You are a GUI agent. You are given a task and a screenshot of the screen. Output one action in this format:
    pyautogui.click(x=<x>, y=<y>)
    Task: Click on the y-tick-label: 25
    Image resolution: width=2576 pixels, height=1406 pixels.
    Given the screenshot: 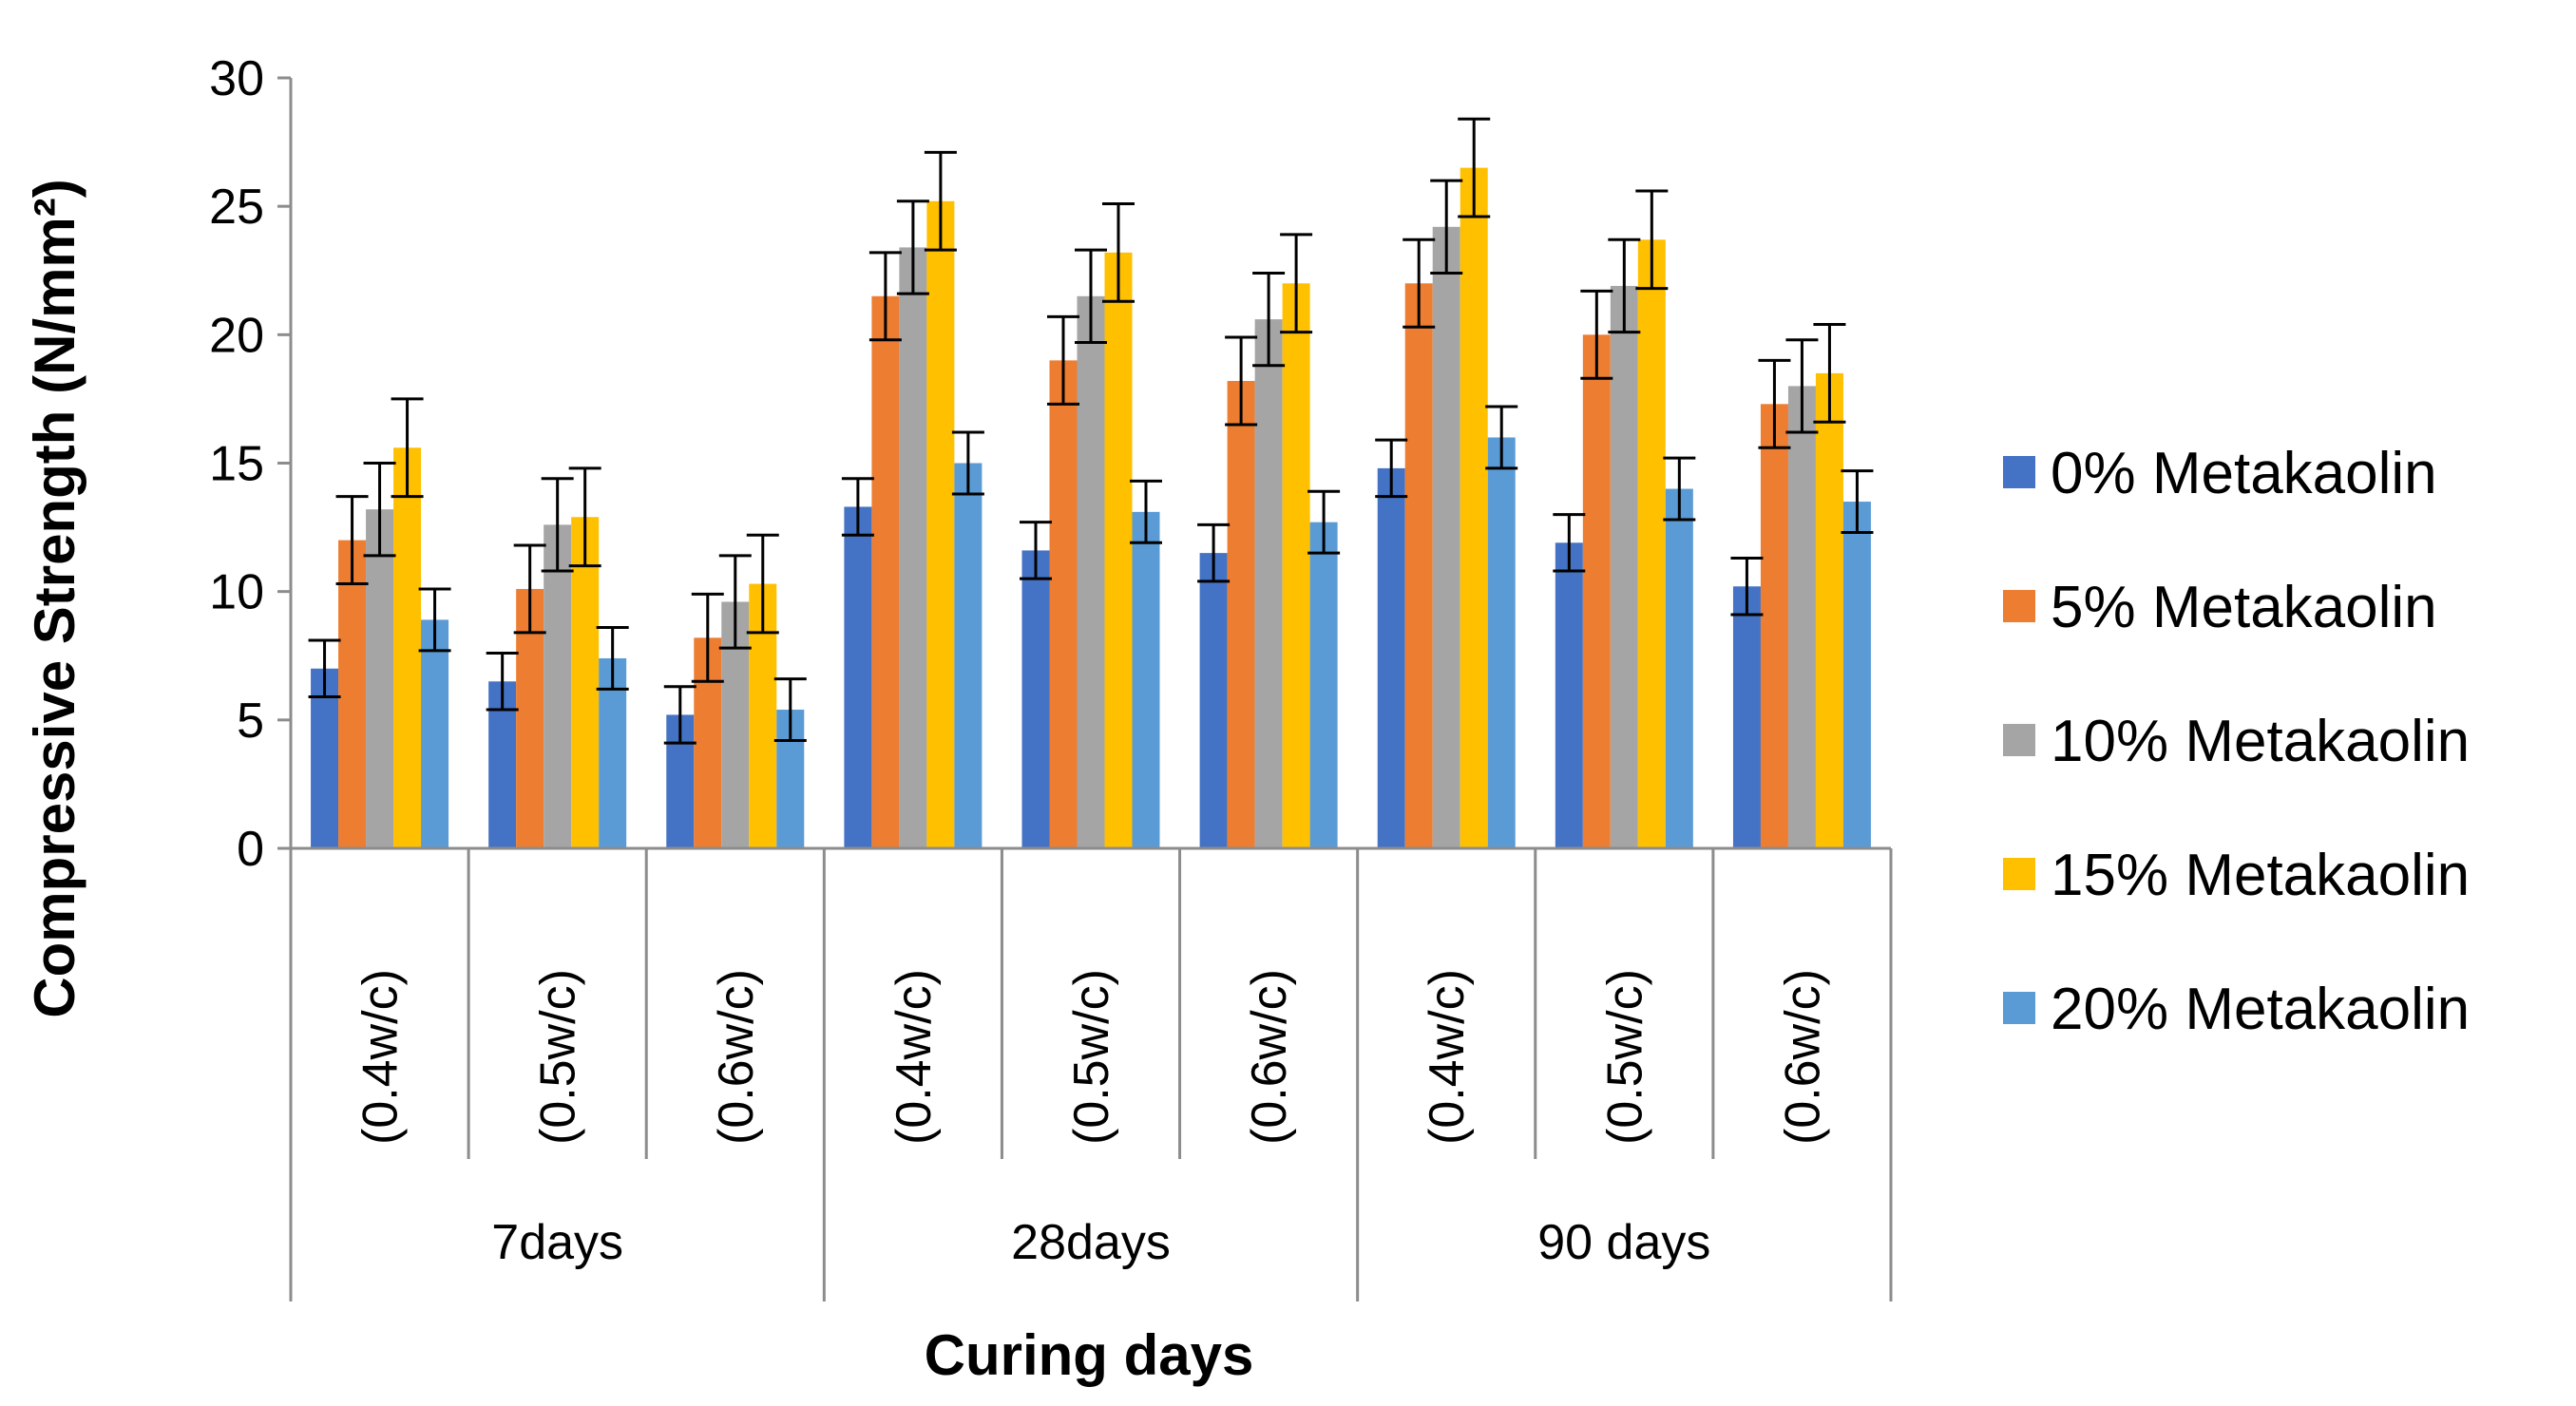 What is the action you would take?
    pyautogui.click(x=236, y=207)
    